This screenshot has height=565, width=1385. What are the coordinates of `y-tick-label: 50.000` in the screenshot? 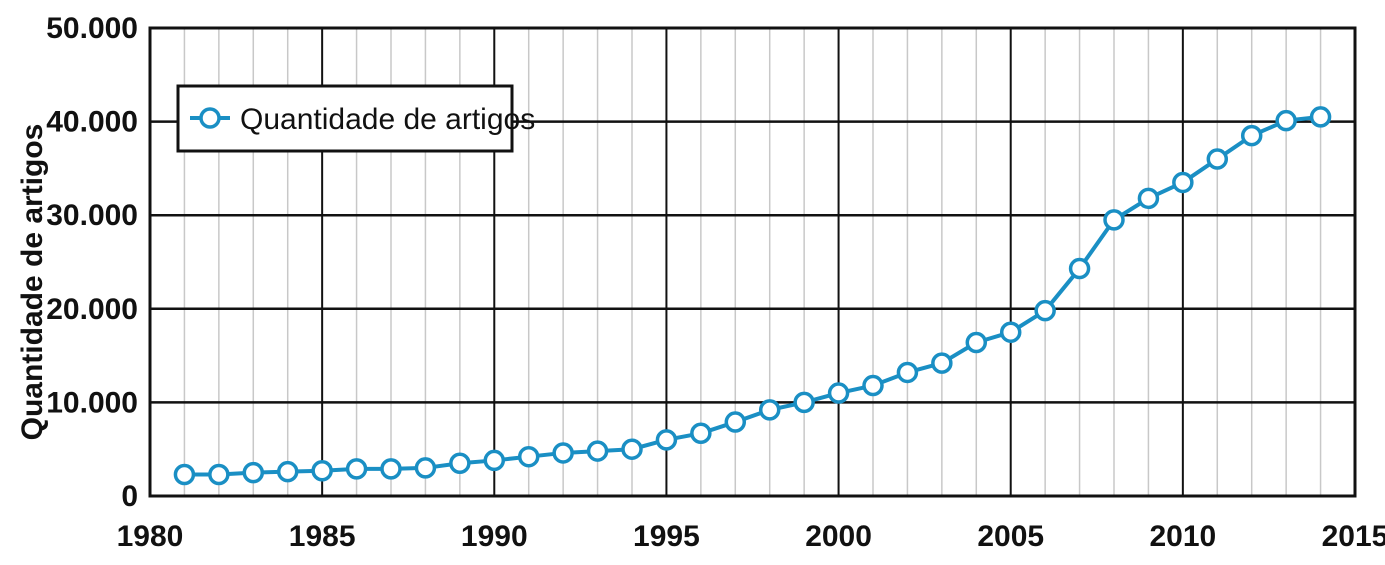 It's located at (92, 28).